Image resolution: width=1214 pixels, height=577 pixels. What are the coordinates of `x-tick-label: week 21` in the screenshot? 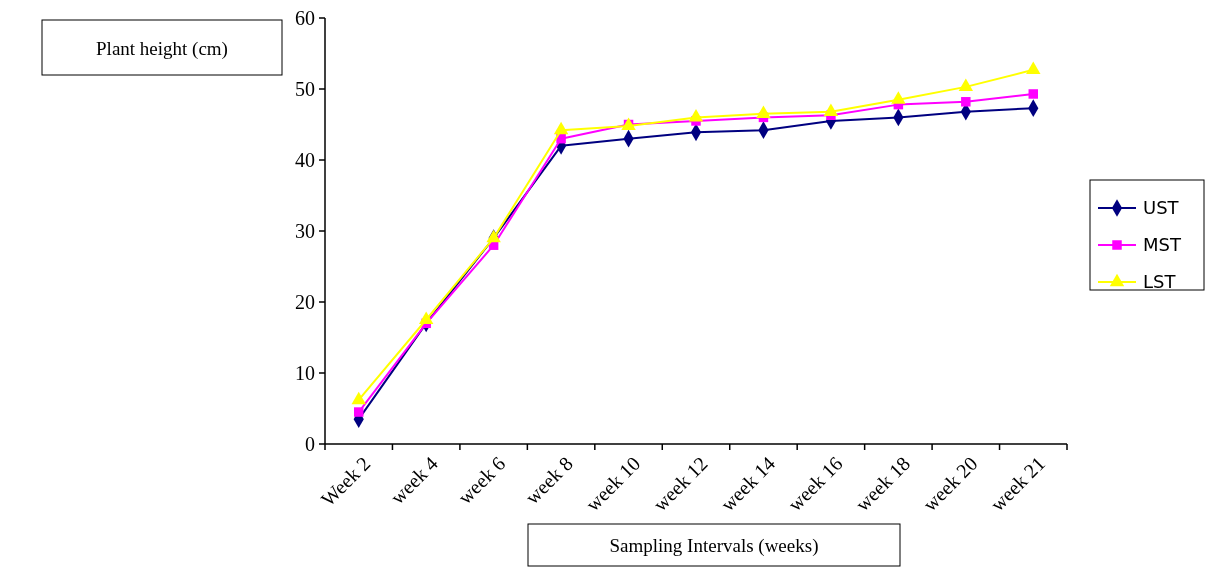 It's located at (1017, 484).